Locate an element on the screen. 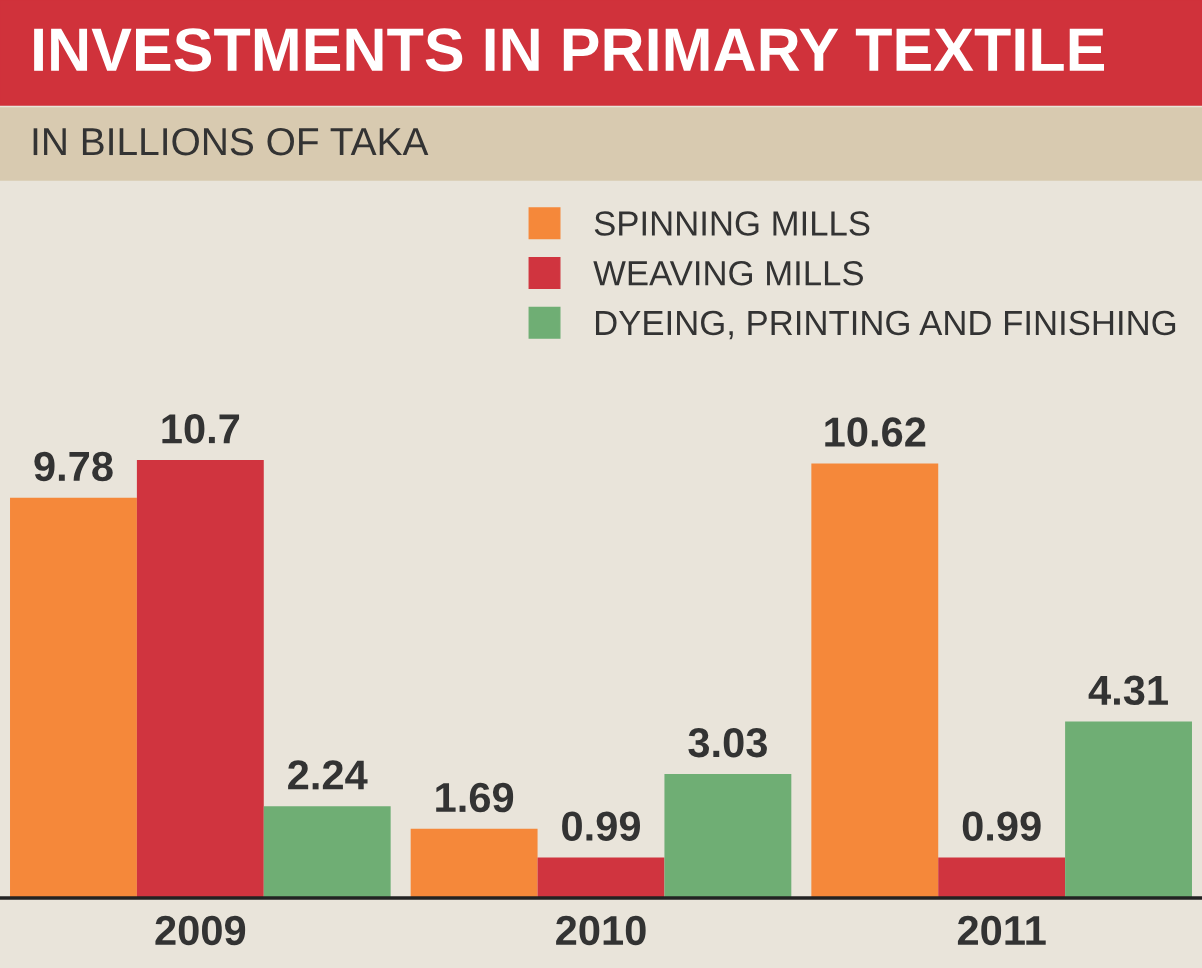 The image size is (1202, 968). x-tick-label: 2011 is located at coordinates (1001, 930).